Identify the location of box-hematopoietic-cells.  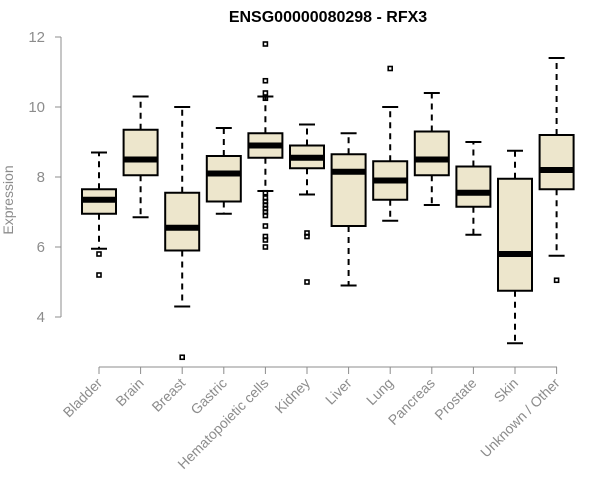
(265, 145).